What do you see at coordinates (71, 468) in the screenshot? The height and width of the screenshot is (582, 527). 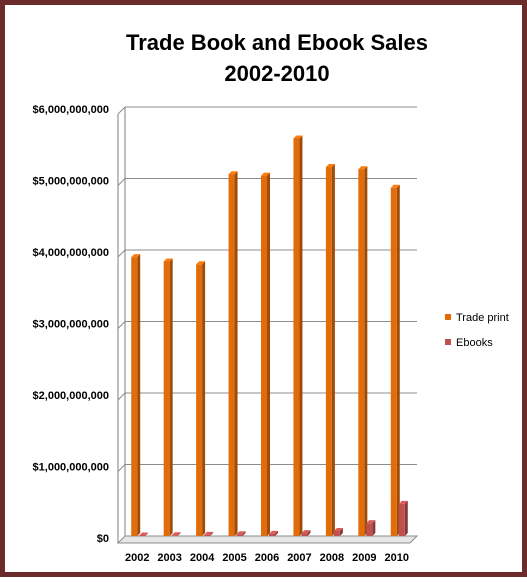 I see `y-tick-label: $1,000,000,000` at bounding box center [71, 468].